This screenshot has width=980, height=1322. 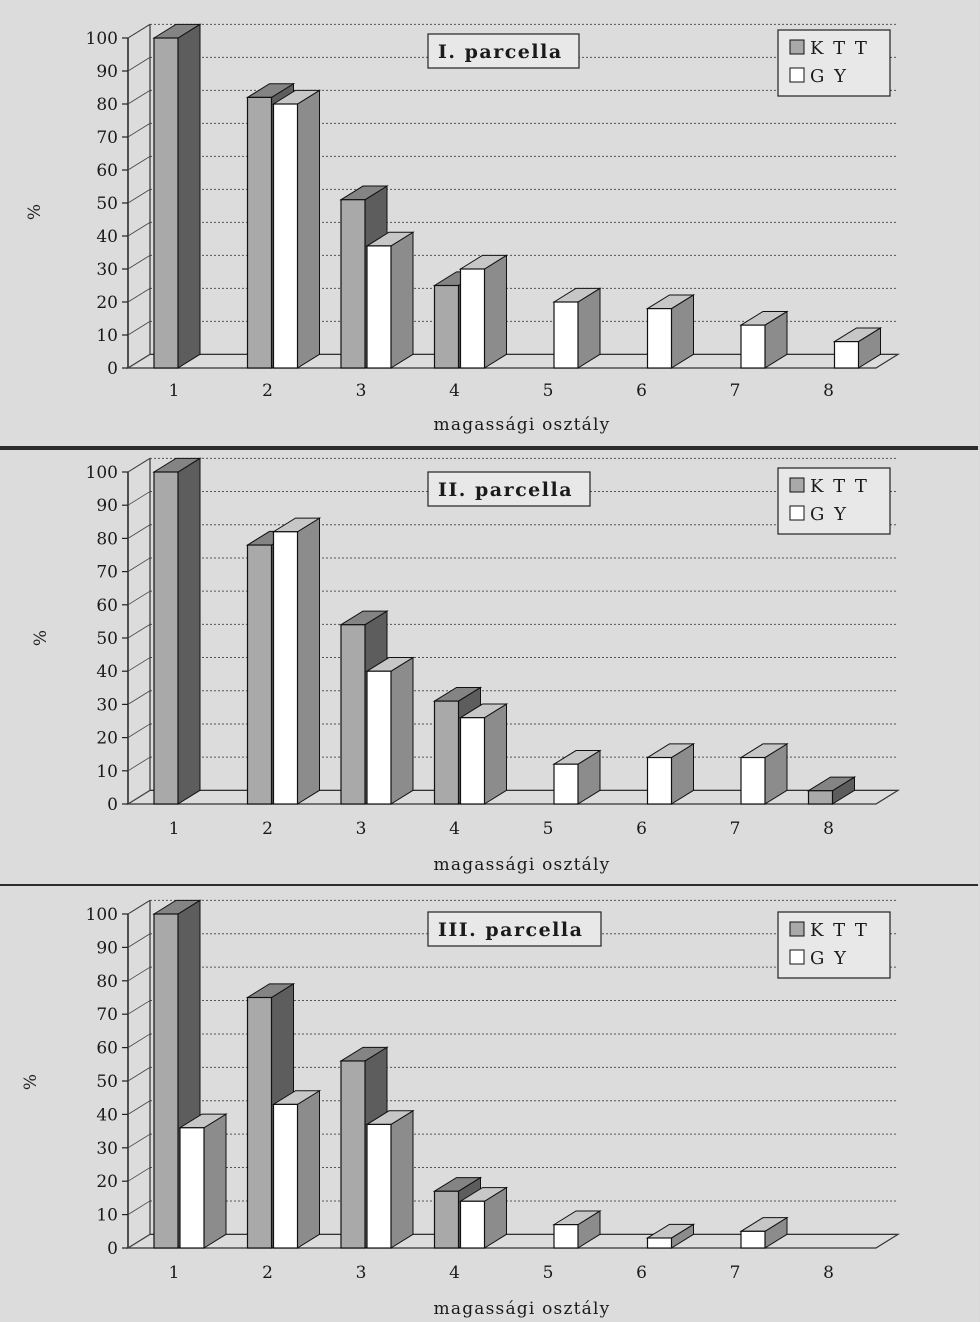 What do you see at coordinates (107, 105) in the screenshot?
I see `y-tick-label: 80` at bounding box center [107, 105].